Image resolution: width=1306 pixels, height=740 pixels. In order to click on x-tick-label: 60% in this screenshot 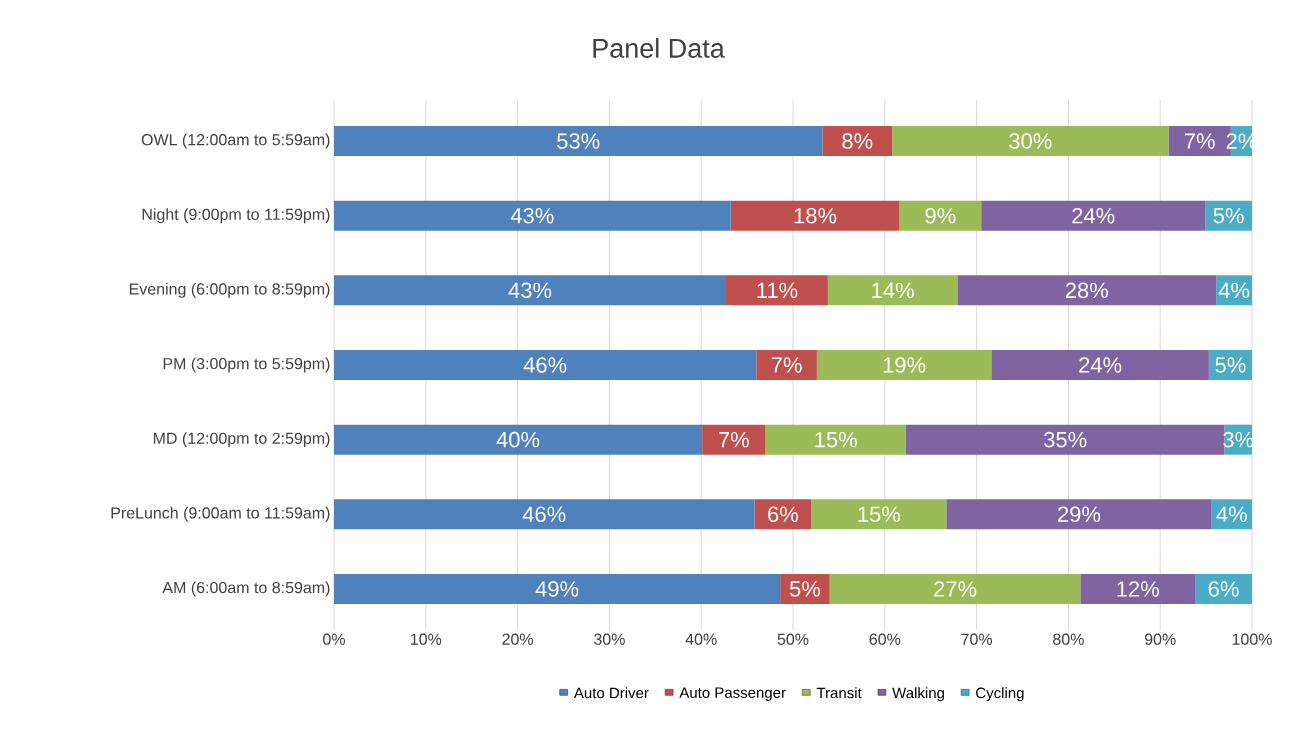, I will do `click(885, 639)`.